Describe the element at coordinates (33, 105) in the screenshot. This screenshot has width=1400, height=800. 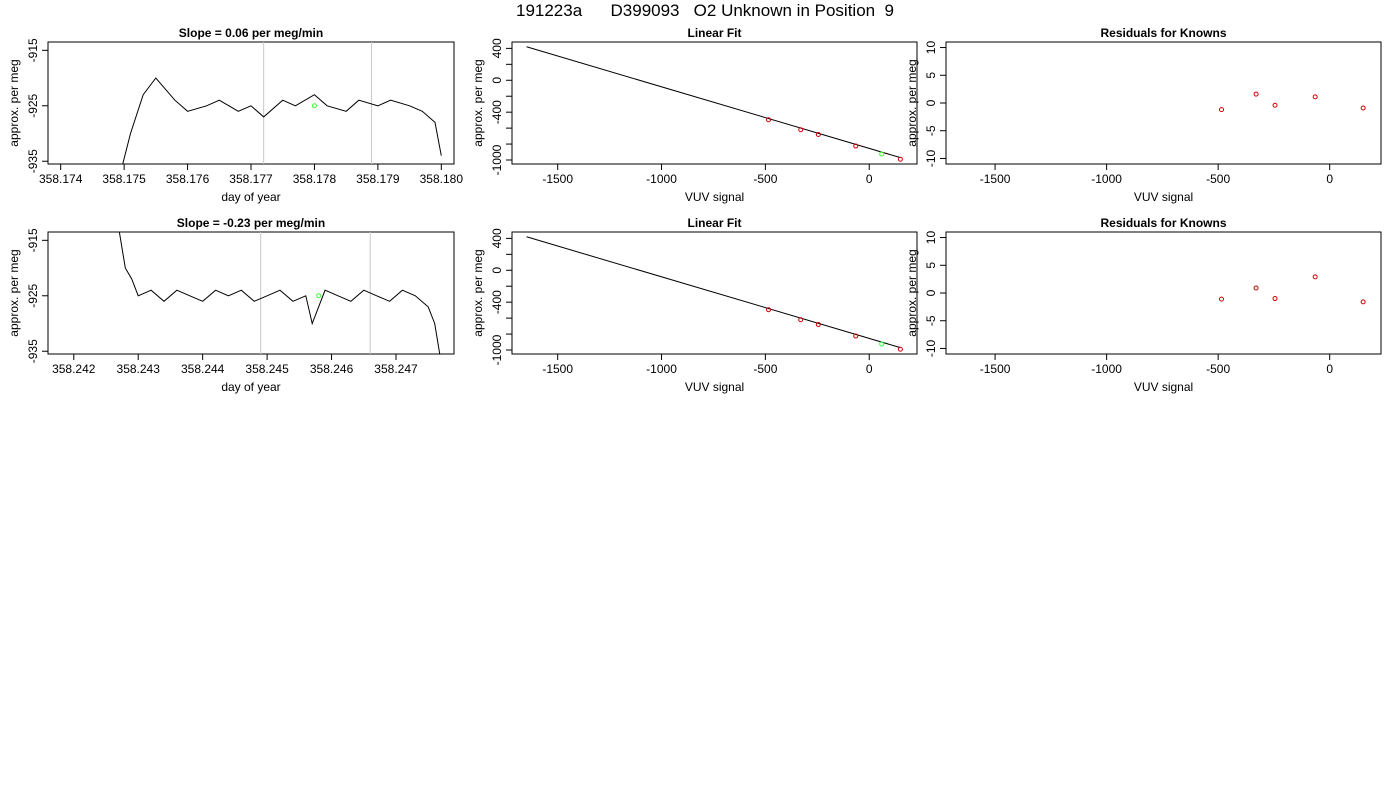
I see `y-tick-label: -925` at that location.